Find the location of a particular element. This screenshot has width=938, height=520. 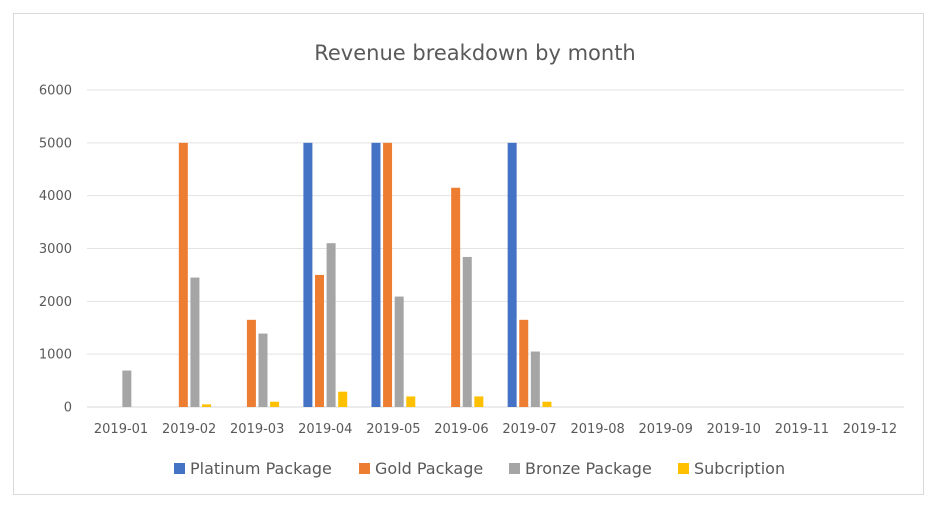

y-tick-label: 2000 is located at coordinates (55, 302).